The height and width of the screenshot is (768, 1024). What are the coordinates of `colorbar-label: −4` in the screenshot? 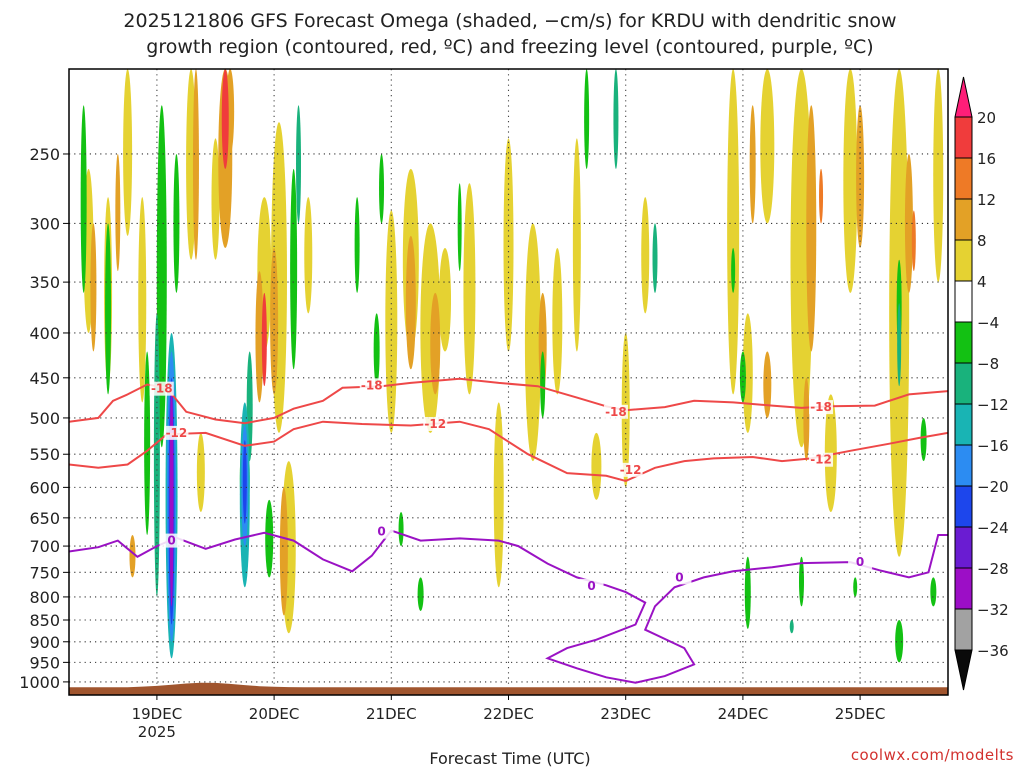 It's located at (988, 323).